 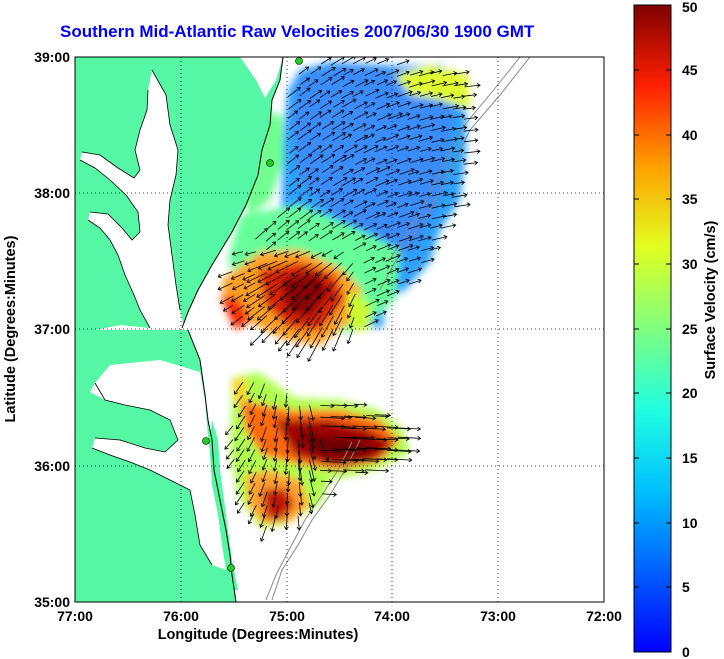 I want to click on radar-station-marker, so click(x=270, y=163).